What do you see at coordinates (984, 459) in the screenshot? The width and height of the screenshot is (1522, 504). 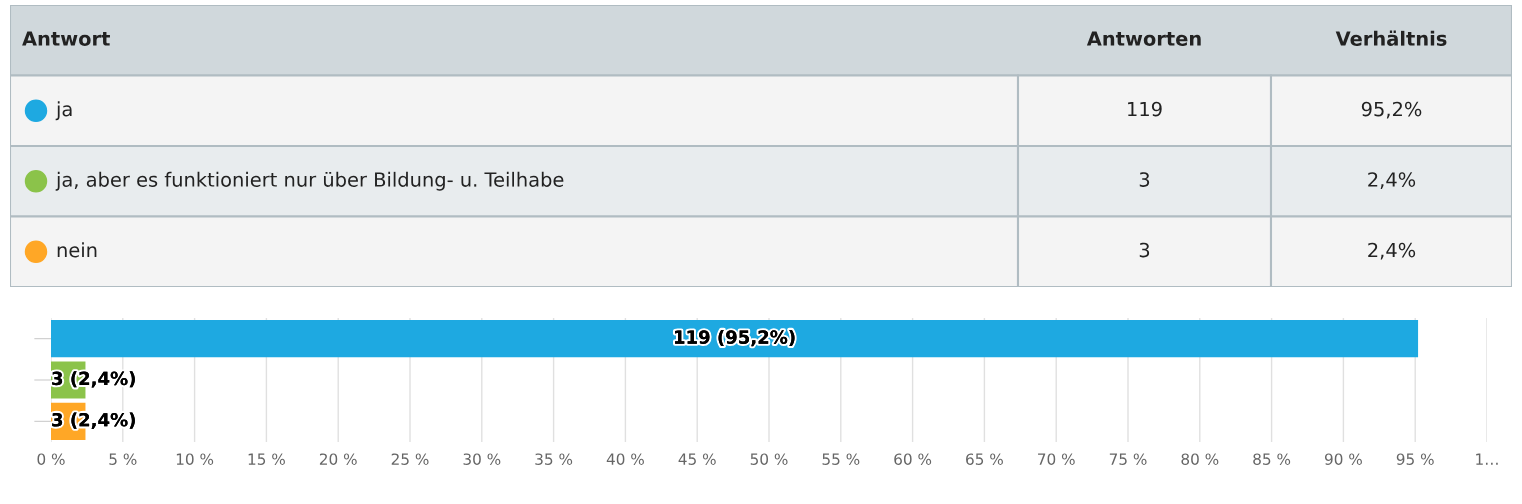 I see `x-tick-label: 65 %` at bounding box center [984, 459].